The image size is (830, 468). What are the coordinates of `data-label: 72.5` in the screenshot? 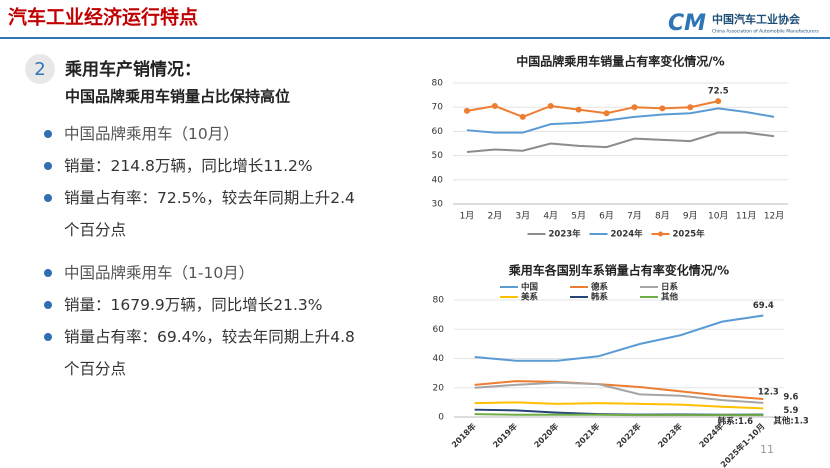 It's located at (718, 92).